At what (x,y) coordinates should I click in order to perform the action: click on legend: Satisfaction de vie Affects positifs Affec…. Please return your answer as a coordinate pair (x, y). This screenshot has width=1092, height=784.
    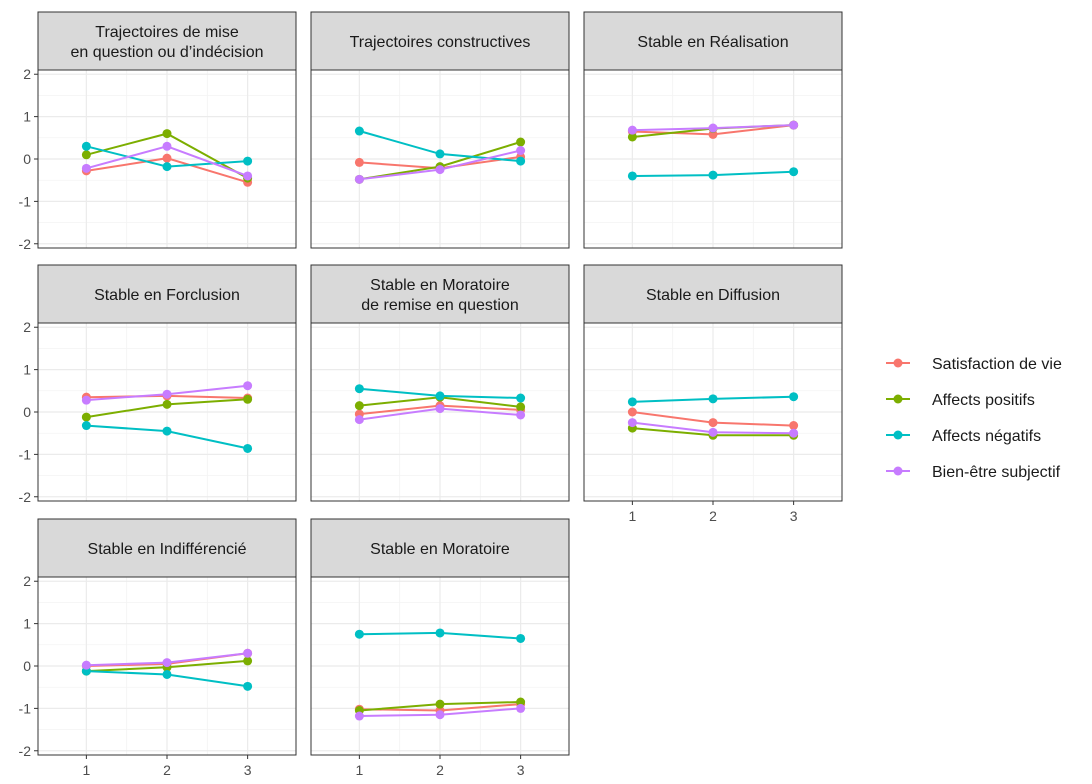
    Looking at the image, I should click on (974, 418).